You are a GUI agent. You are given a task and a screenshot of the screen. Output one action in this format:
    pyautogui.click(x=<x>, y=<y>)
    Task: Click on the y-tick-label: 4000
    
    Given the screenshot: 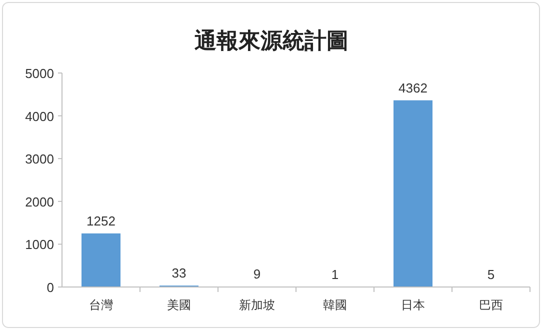 What is the action you would take?
    pyautogui.click(x=39, y=116)
    